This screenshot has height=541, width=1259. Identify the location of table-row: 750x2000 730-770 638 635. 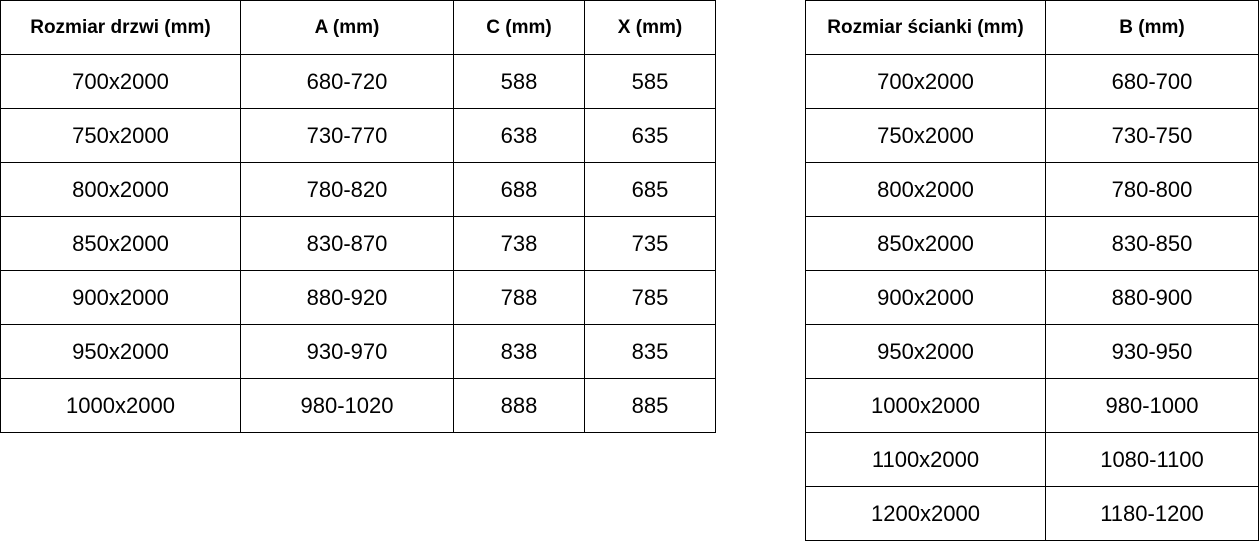
(358, 135).